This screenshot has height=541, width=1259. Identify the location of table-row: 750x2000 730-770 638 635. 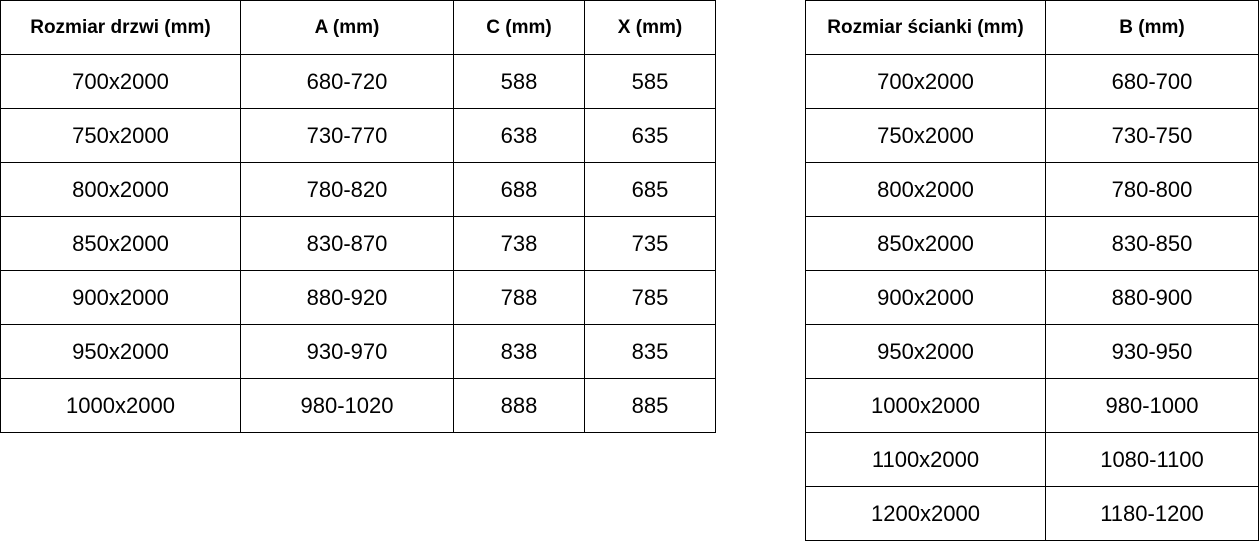
(358, 135).